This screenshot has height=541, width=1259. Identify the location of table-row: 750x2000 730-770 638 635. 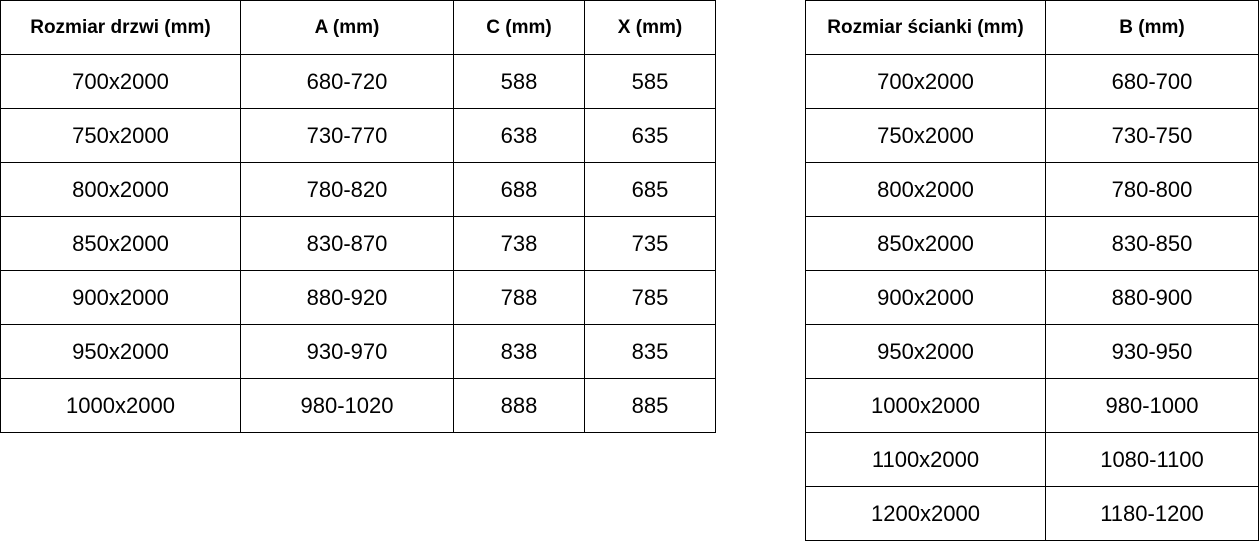
(358, 135).